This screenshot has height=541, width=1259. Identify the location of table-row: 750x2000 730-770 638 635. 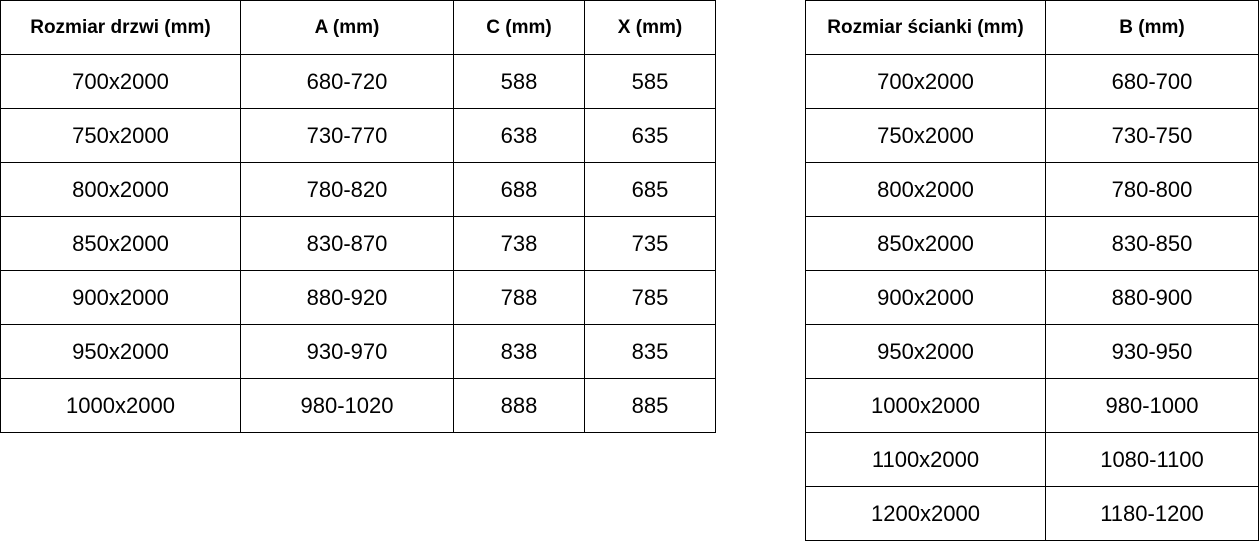
(358, 135).